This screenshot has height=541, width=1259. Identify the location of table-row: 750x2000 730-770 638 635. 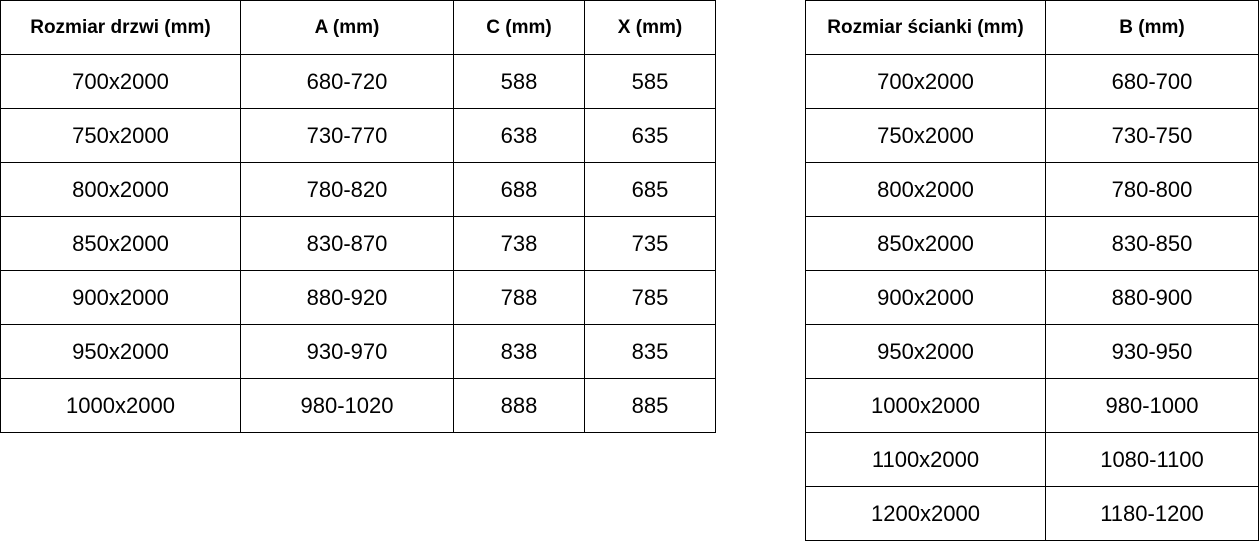
(358, 135).